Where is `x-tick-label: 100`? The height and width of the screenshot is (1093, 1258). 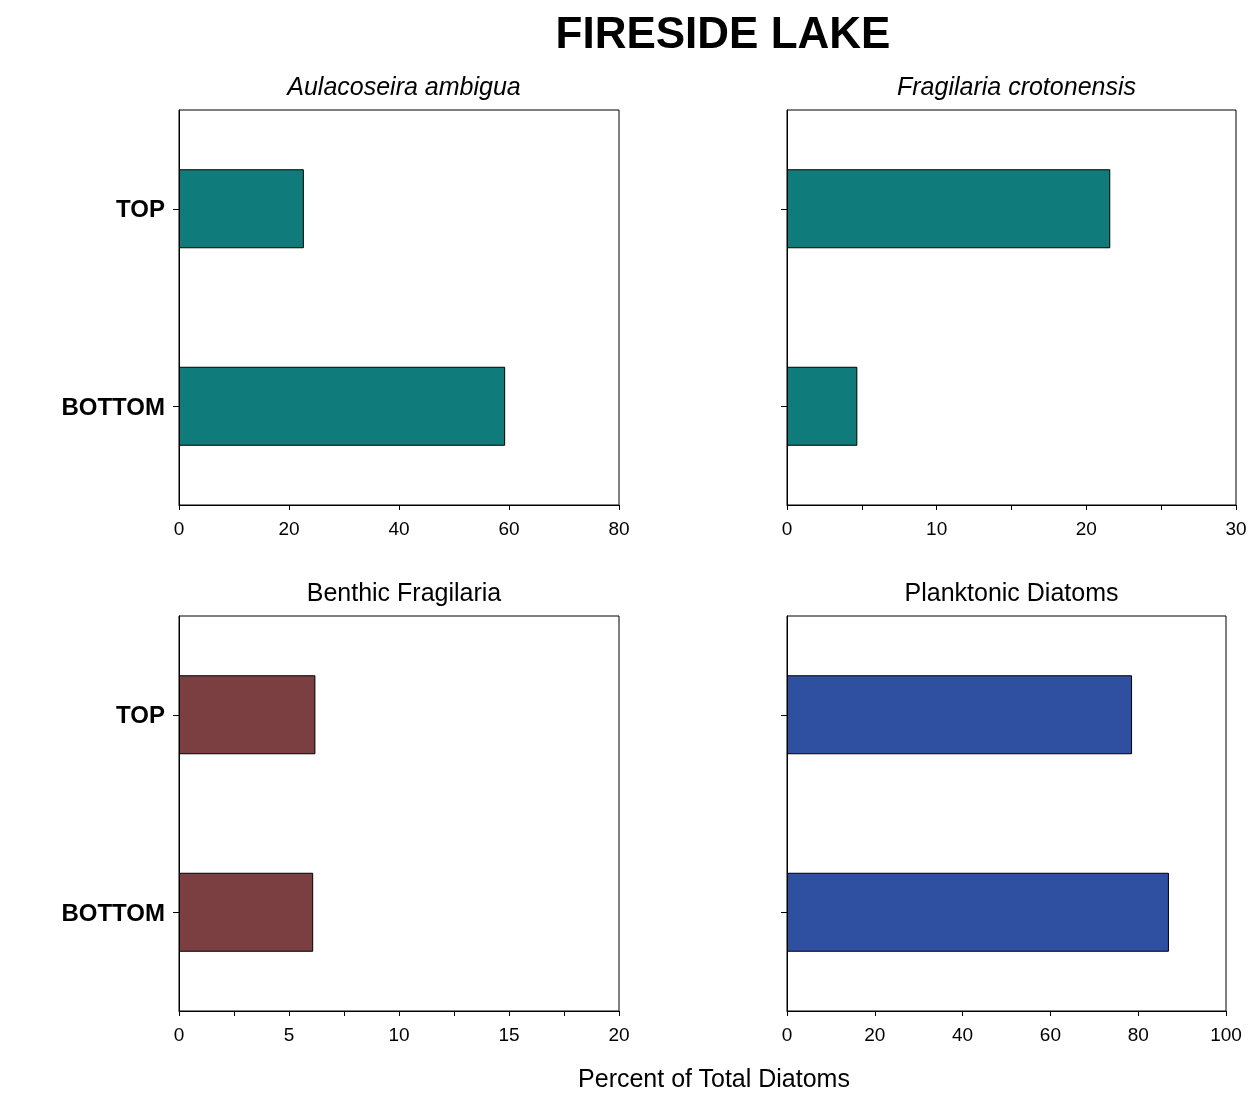
x-tick-label: 100 is located at coordinates (1226, 1034).